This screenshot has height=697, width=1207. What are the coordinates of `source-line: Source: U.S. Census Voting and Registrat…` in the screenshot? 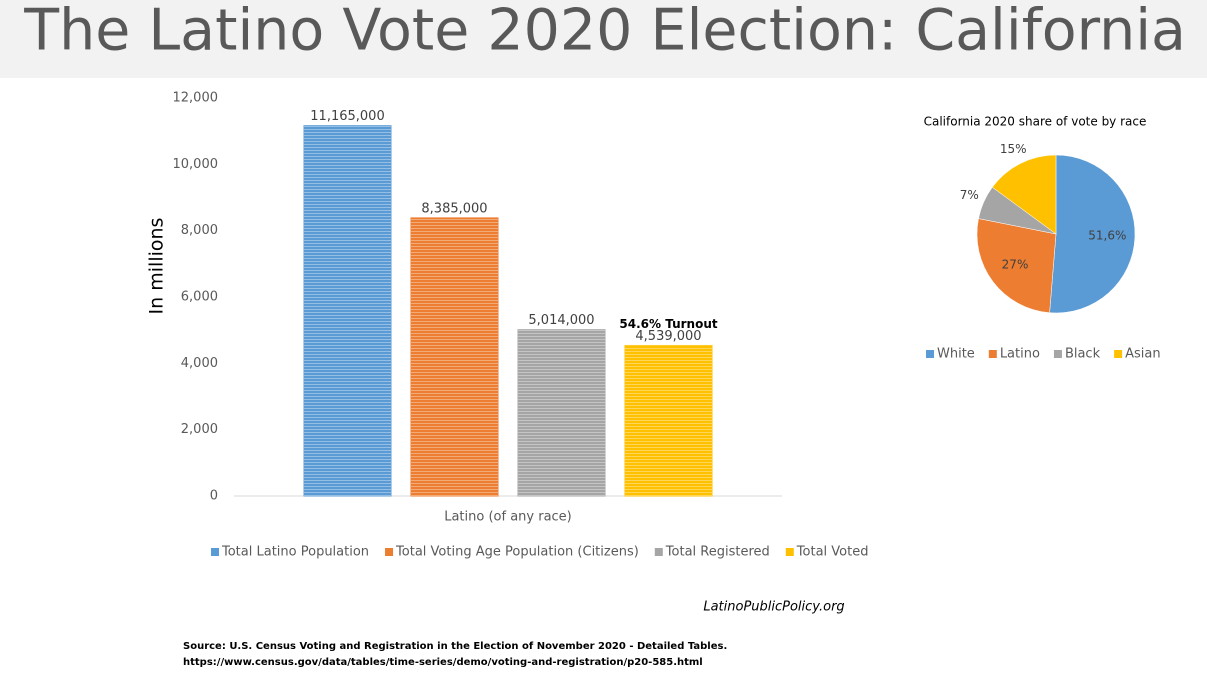 It's located at (455, 646).